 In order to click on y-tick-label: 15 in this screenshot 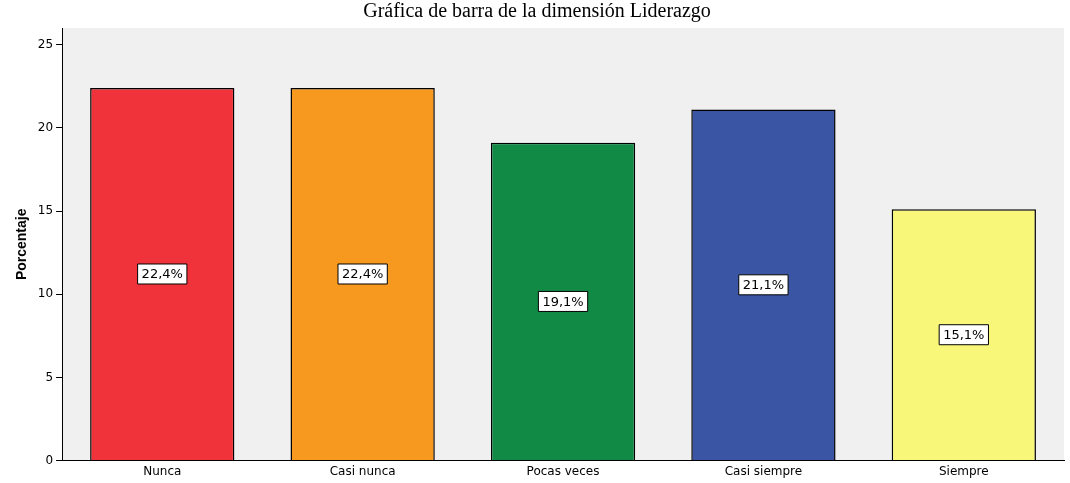, I will do `click(45, 210)`.